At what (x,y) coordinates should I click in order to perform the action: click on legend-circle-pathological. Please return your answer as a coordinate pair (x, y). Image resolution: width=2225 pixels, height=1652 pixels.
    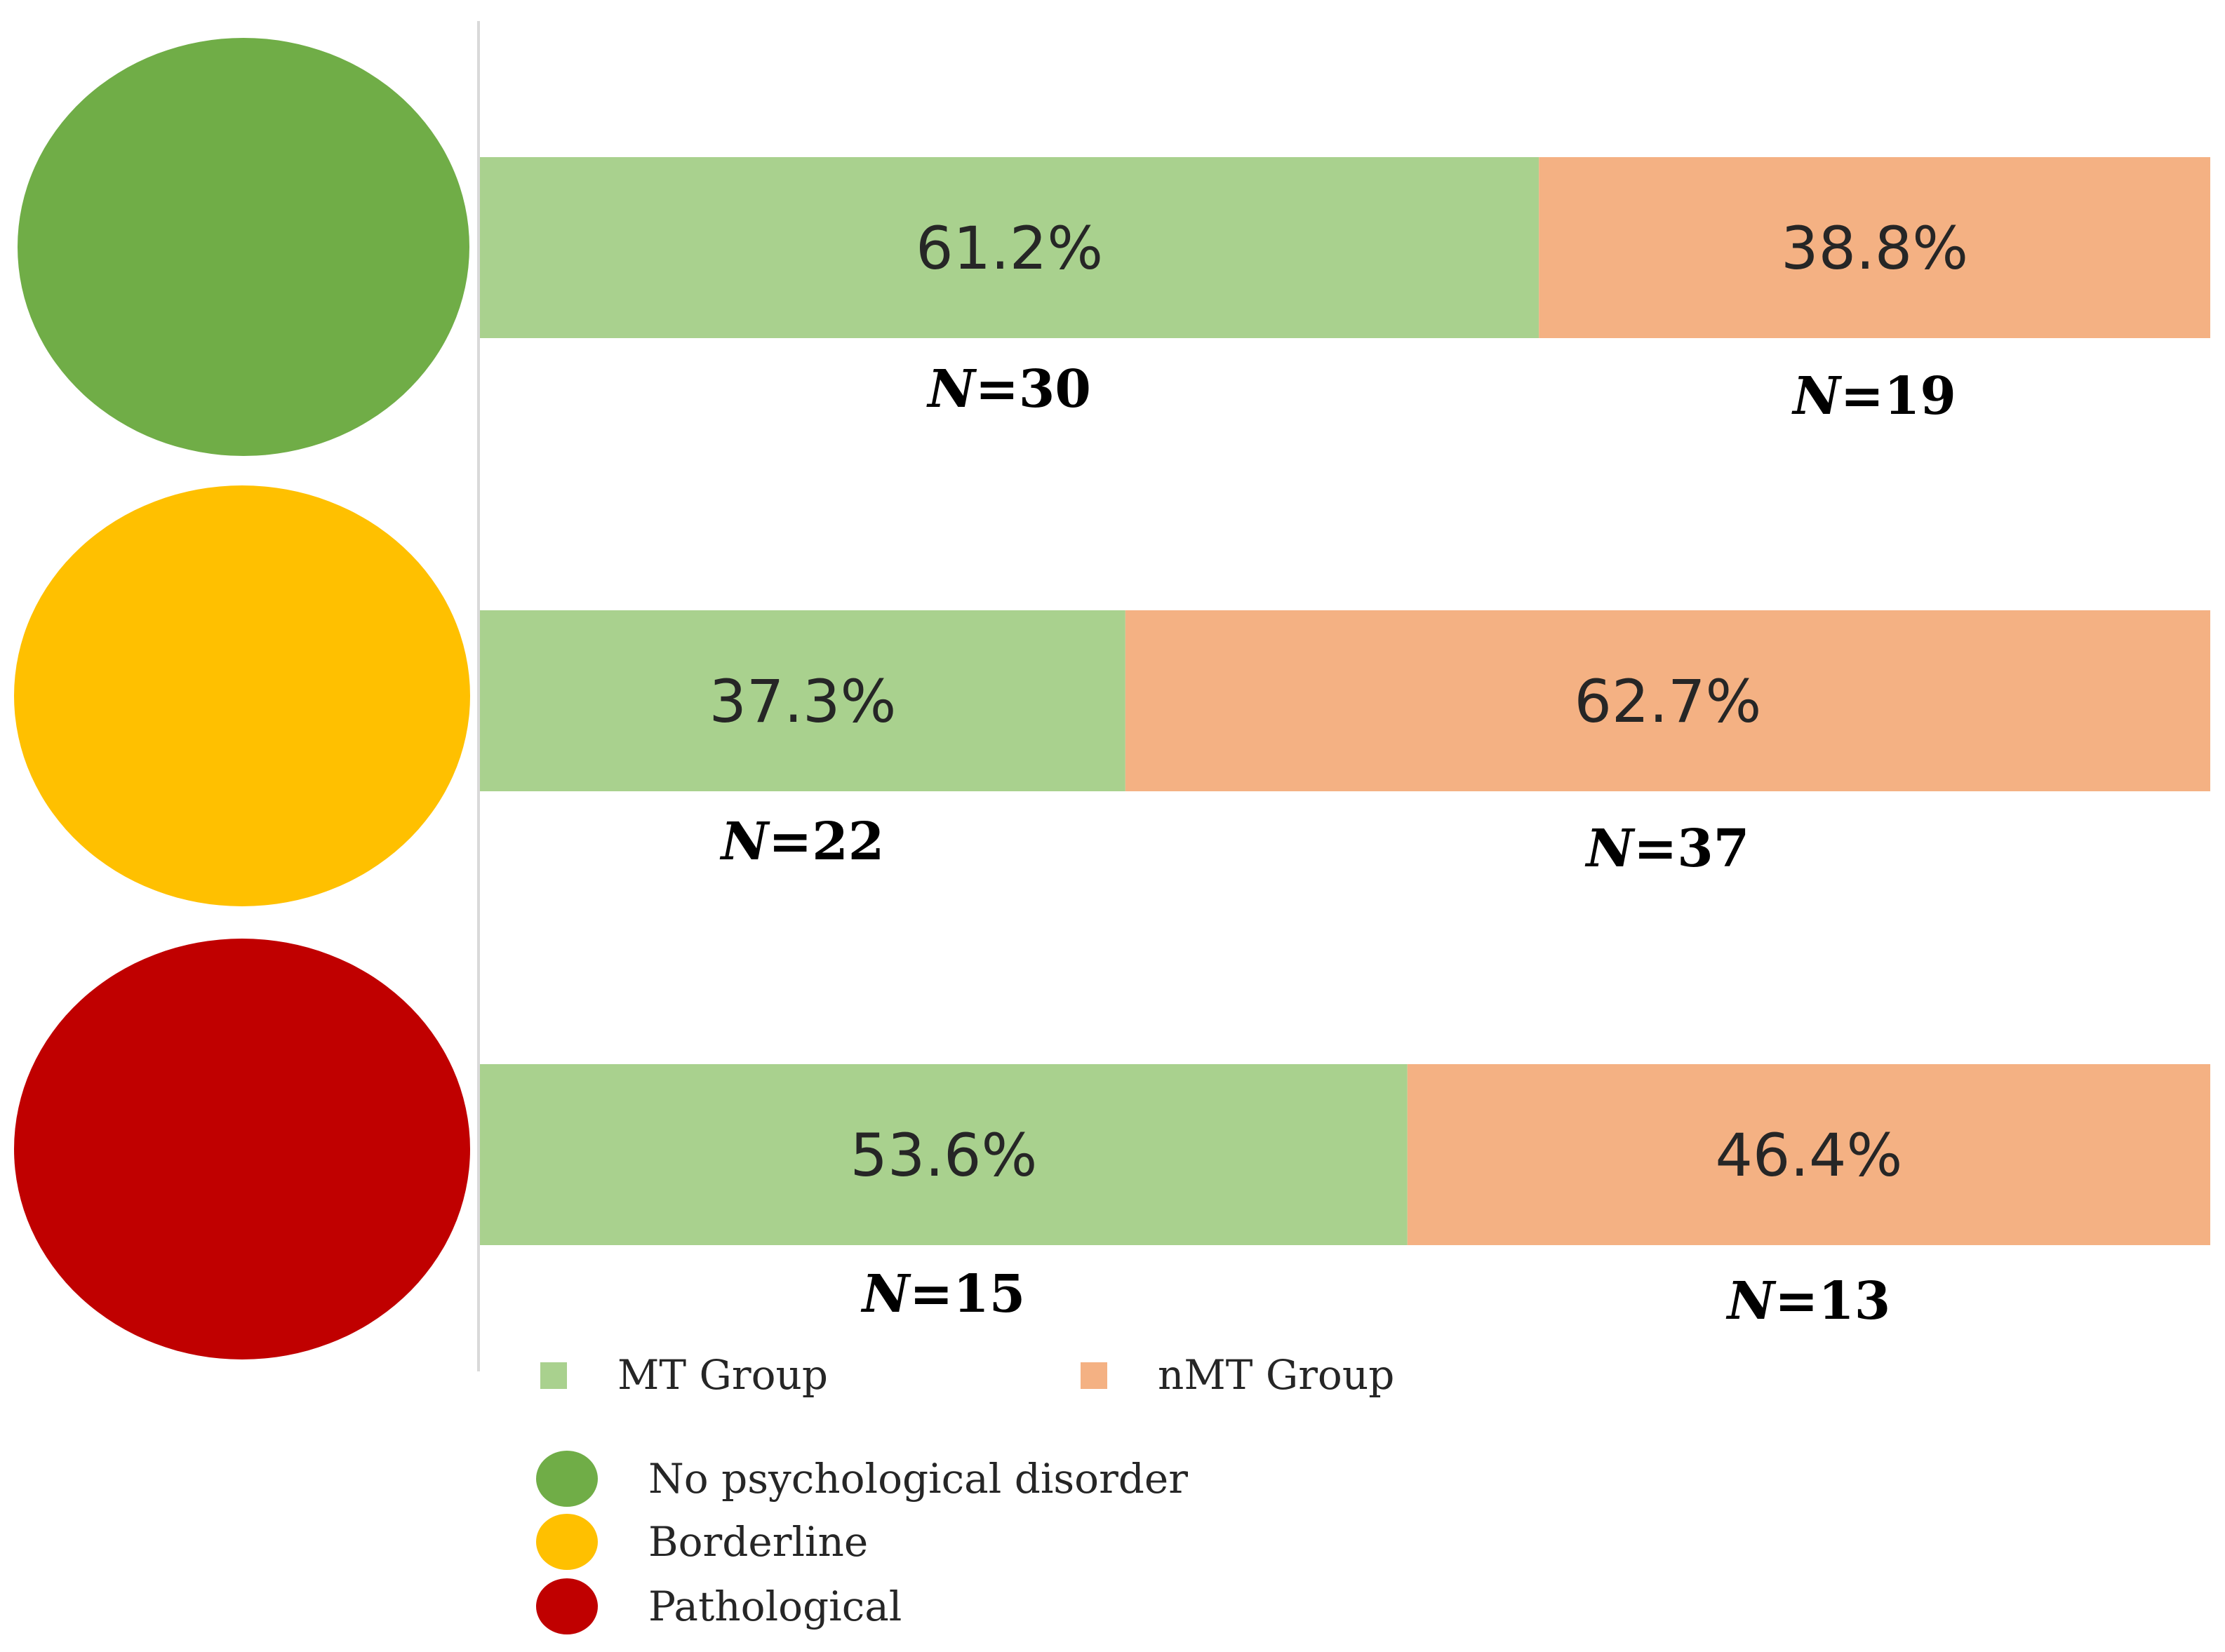
    Looking at the image, I should click on (567, 1606).